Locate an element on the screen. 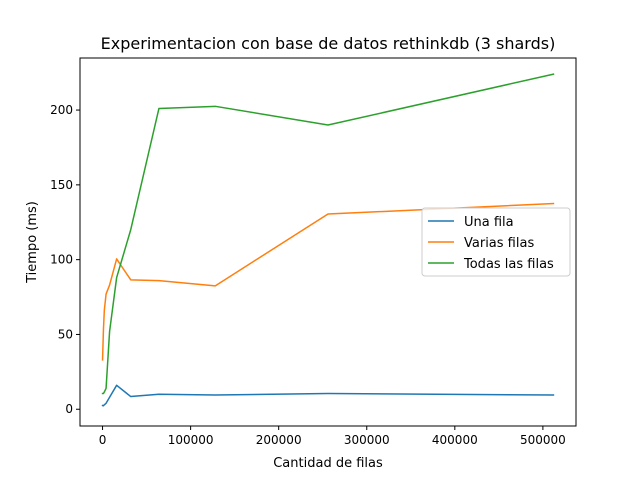 The width and height of the screenshot is (640, 480). x-tick-label: 300000 is located at coordinates (367, 440).